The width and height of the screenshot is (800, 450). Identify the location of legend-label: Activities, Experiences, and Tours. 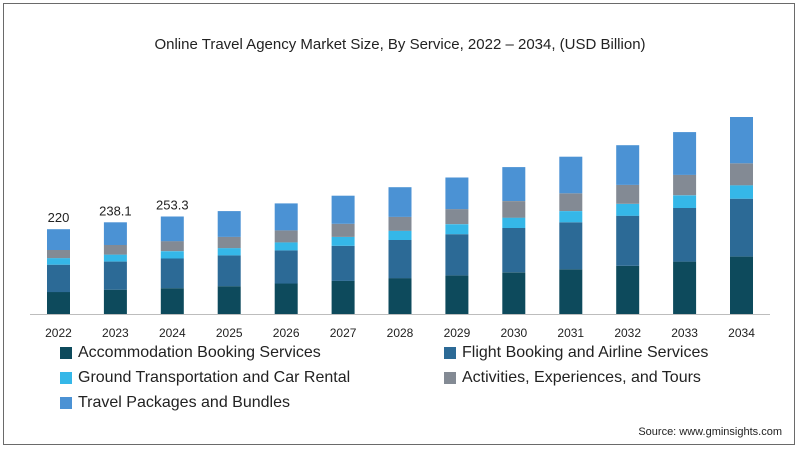
(581, 377).